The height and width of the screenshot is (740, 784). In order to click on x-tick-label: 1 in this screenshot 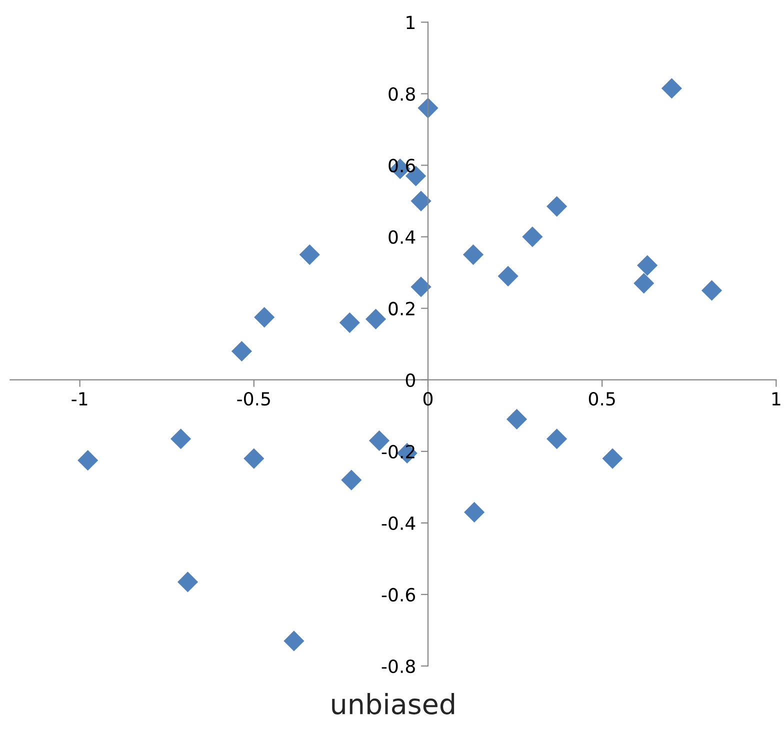, I will do `click(776, 399)`.